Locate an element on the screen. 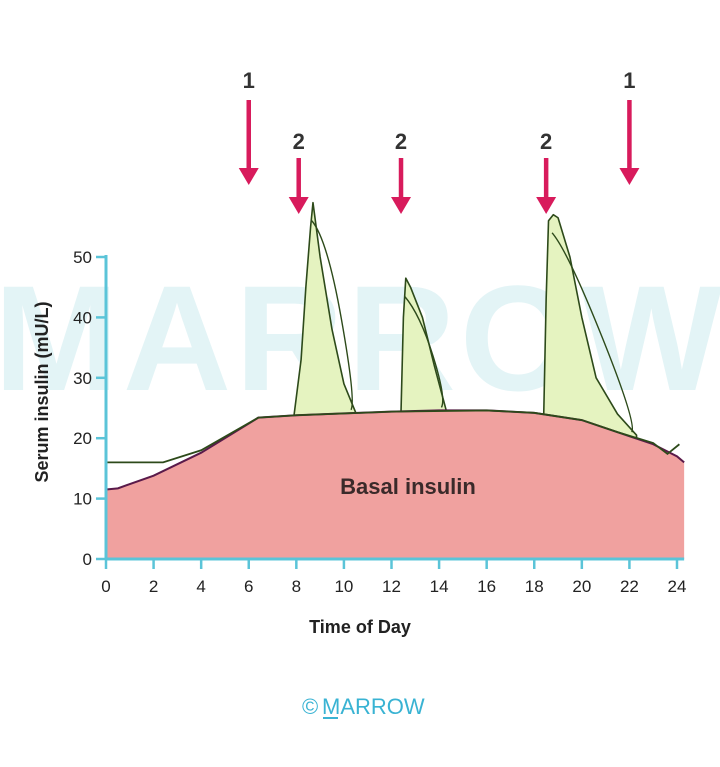  y-tick-label-50: 50 is located at coordinates (82, 257).